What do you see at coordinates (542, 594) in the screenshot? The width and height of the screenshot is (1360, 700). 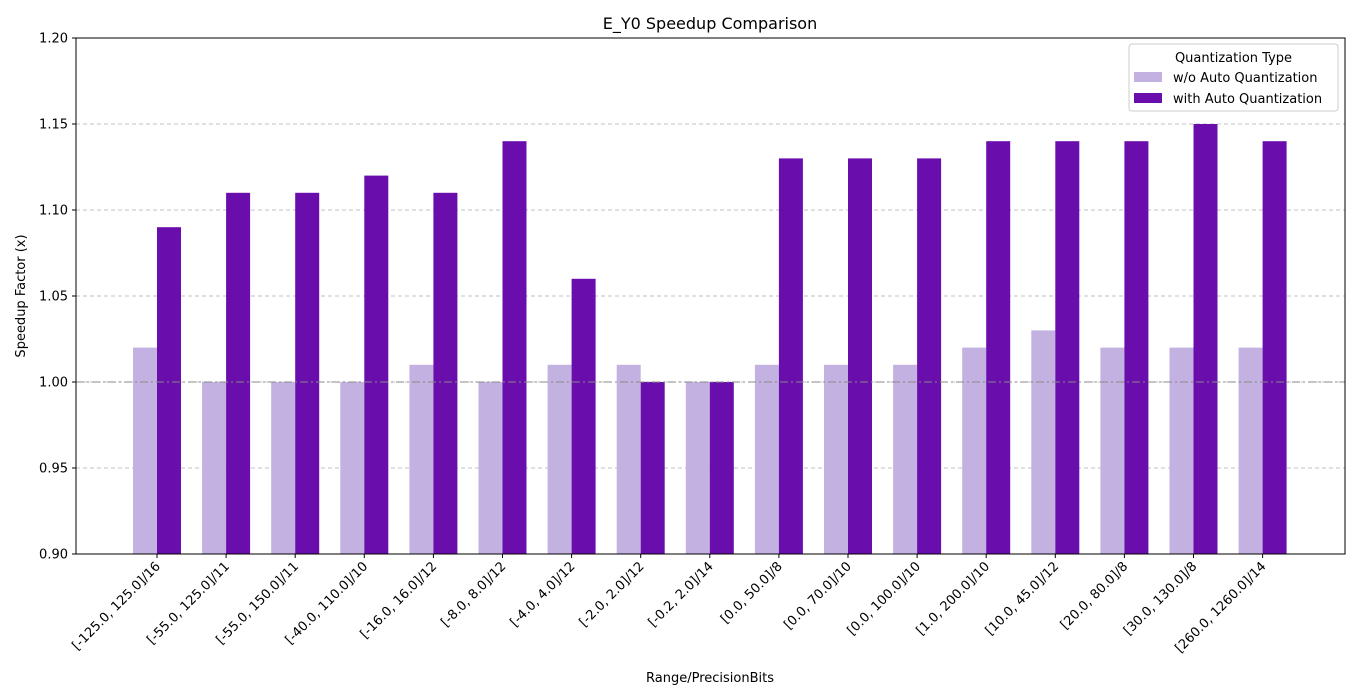 I see `x-tick-label: [-4.0, 4.0]/12` at bounding box center [542, 594].